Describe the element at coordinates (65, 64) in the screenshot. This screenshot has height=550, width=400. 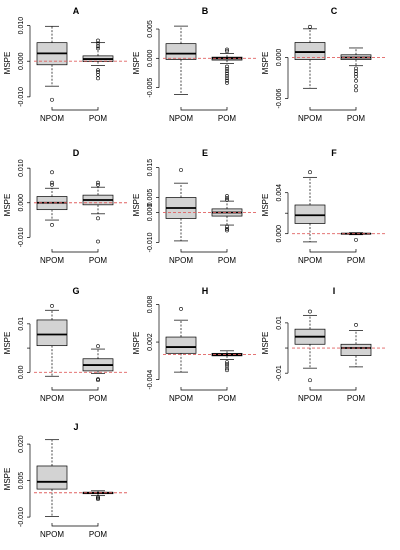
I see `panel-a: A MSPE -0.010 0.000 0.010 NPOM POM` at that location.